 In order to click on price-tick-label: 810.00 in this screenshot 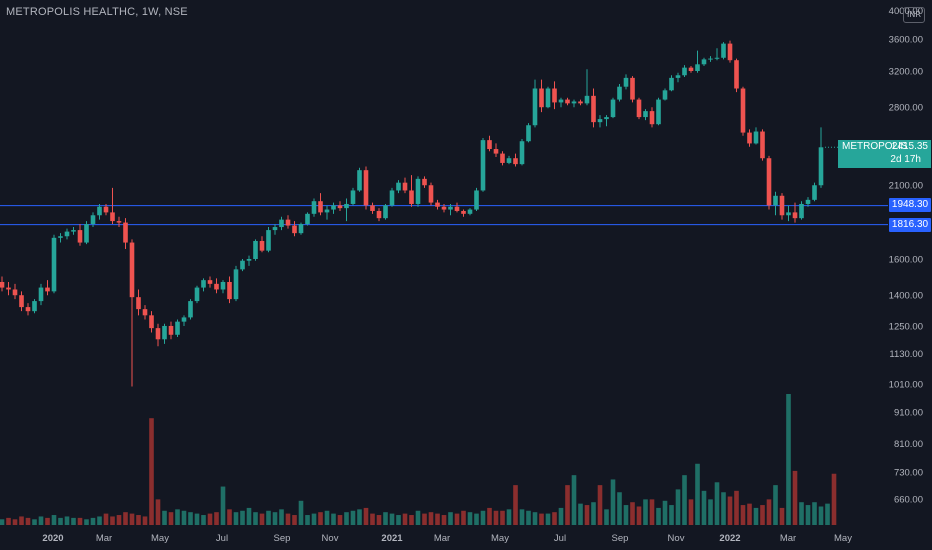, I will do `click(908, 444)`.